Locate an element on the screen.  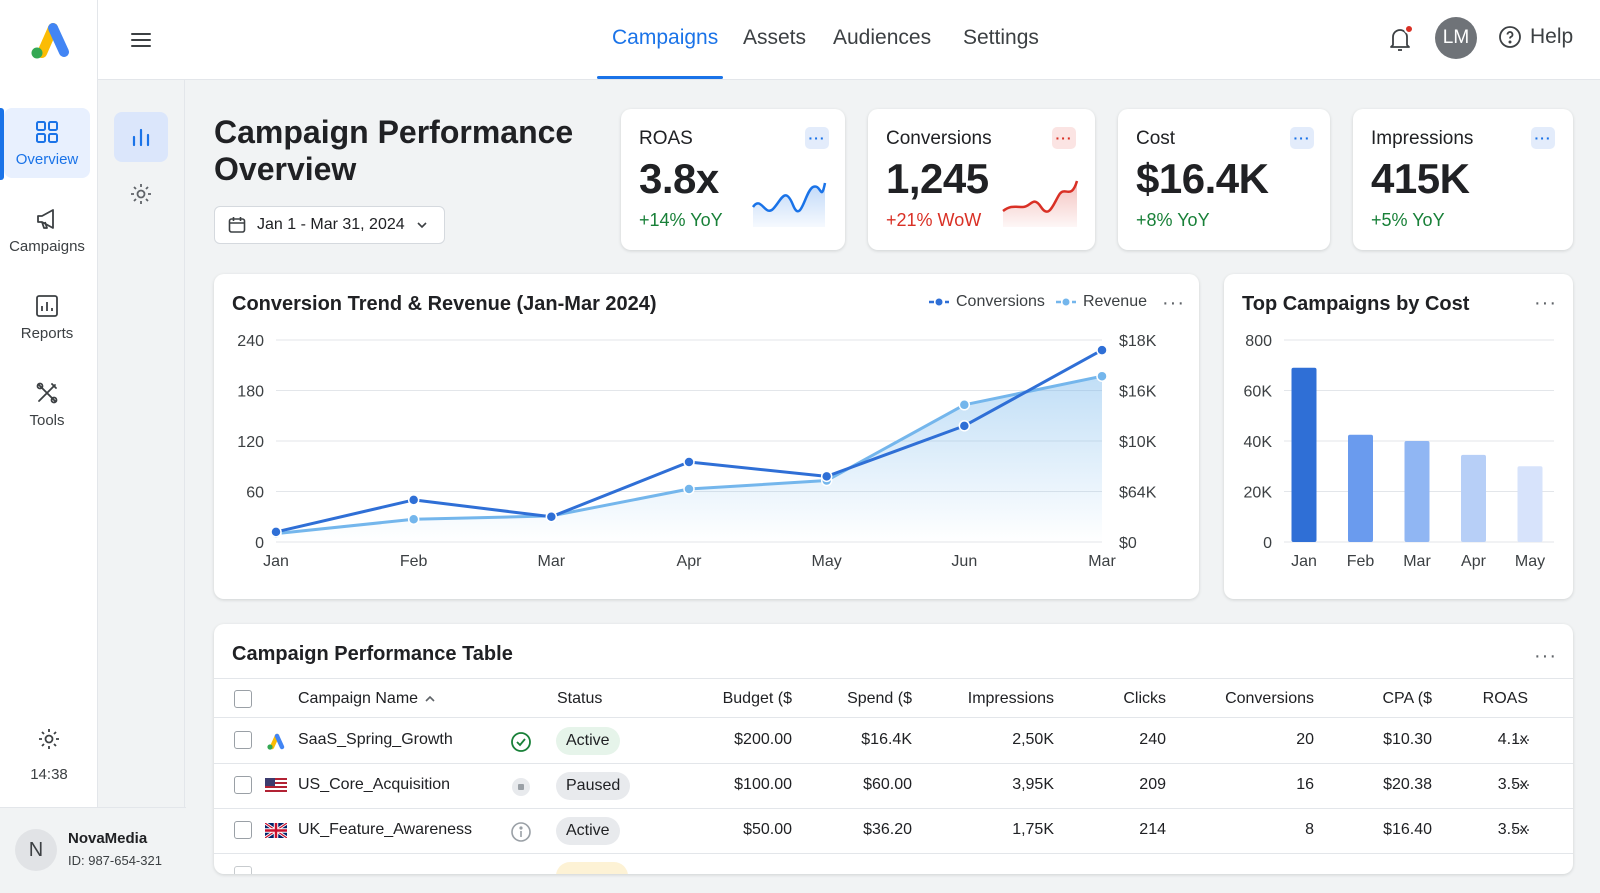
secondary-rail is located at coordinates (141, 443).